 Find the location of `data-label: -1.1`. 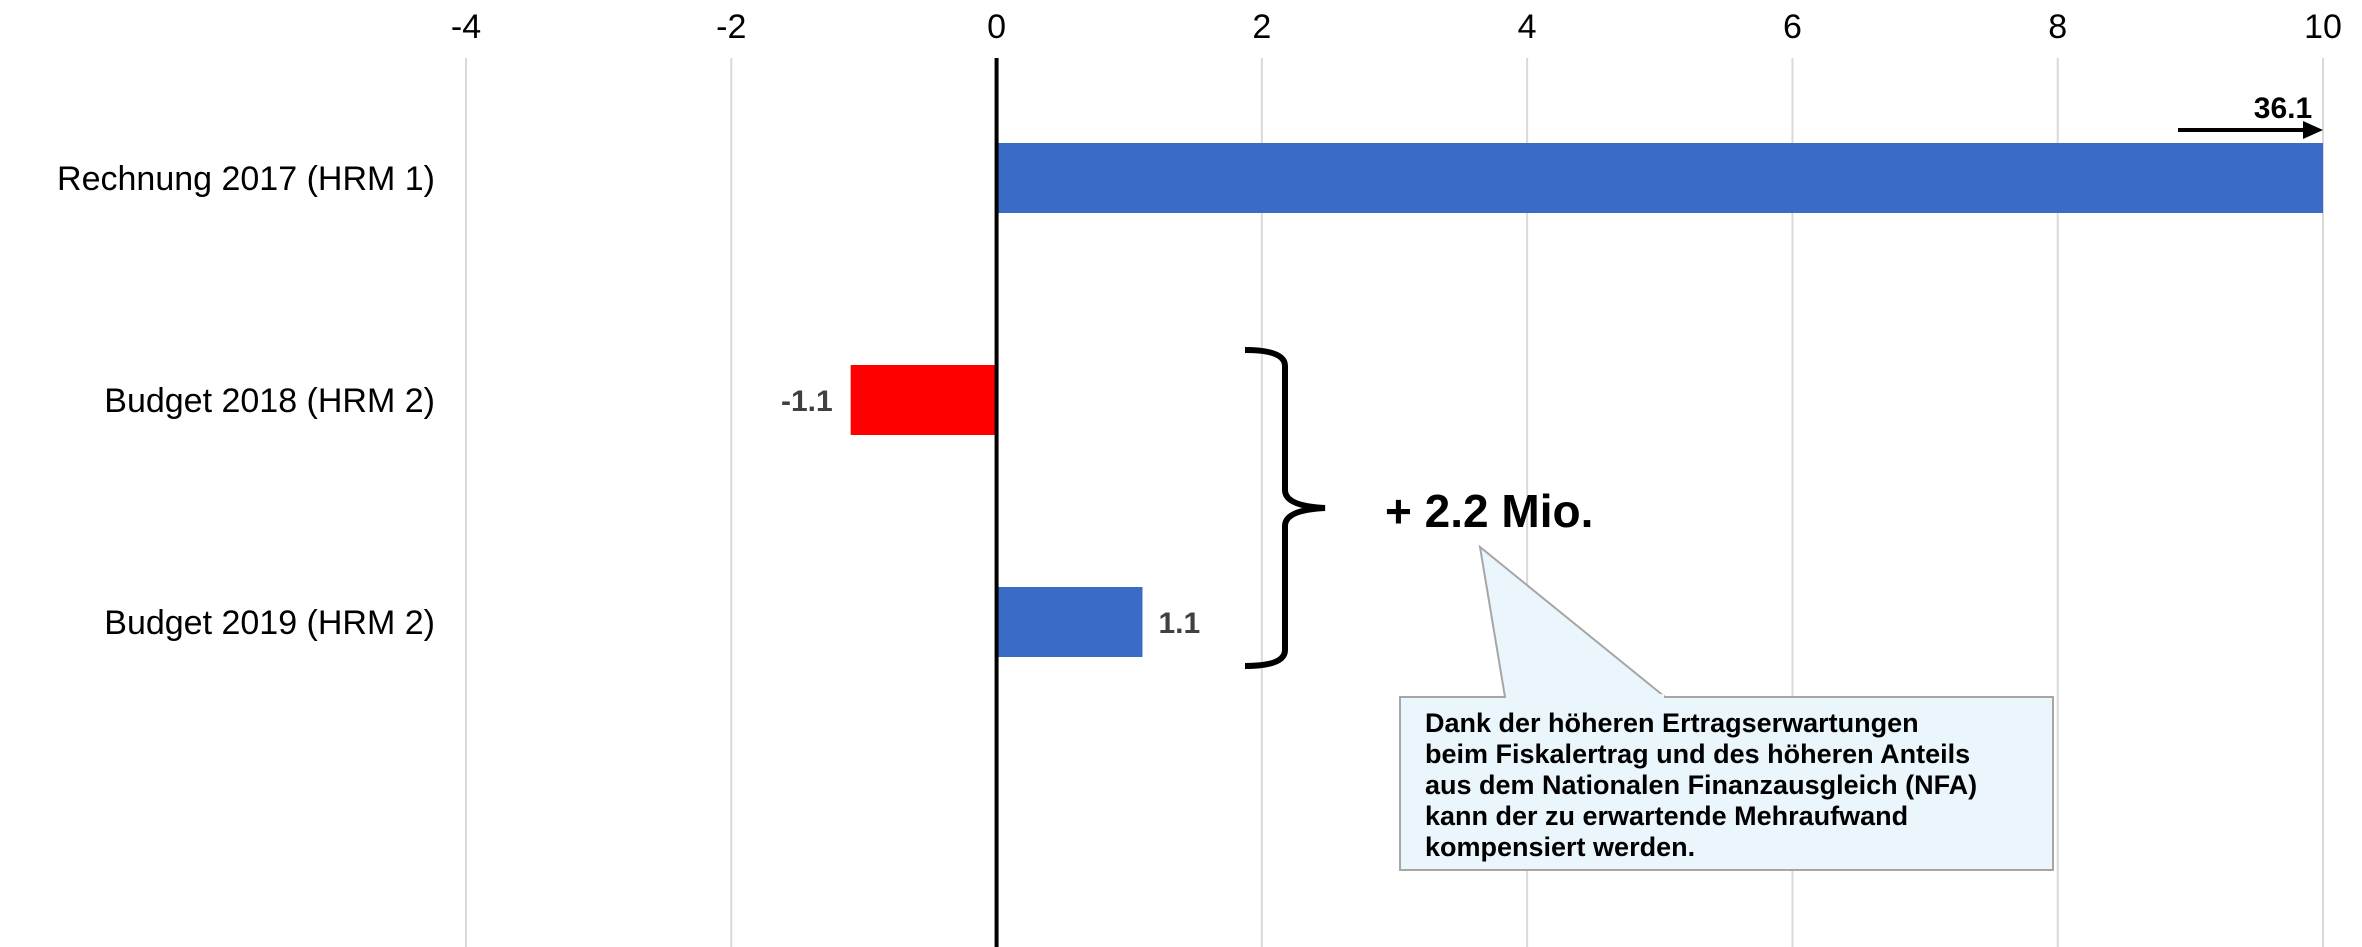

data-label: -1.1 is located at coordinates (807, 401).